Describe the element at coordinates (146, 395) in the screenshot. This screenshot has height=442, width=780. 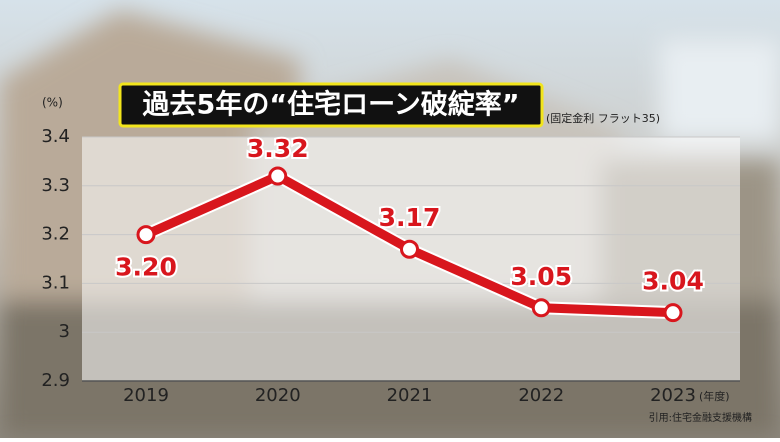
I see `x-tick-label: 2019` at that location.